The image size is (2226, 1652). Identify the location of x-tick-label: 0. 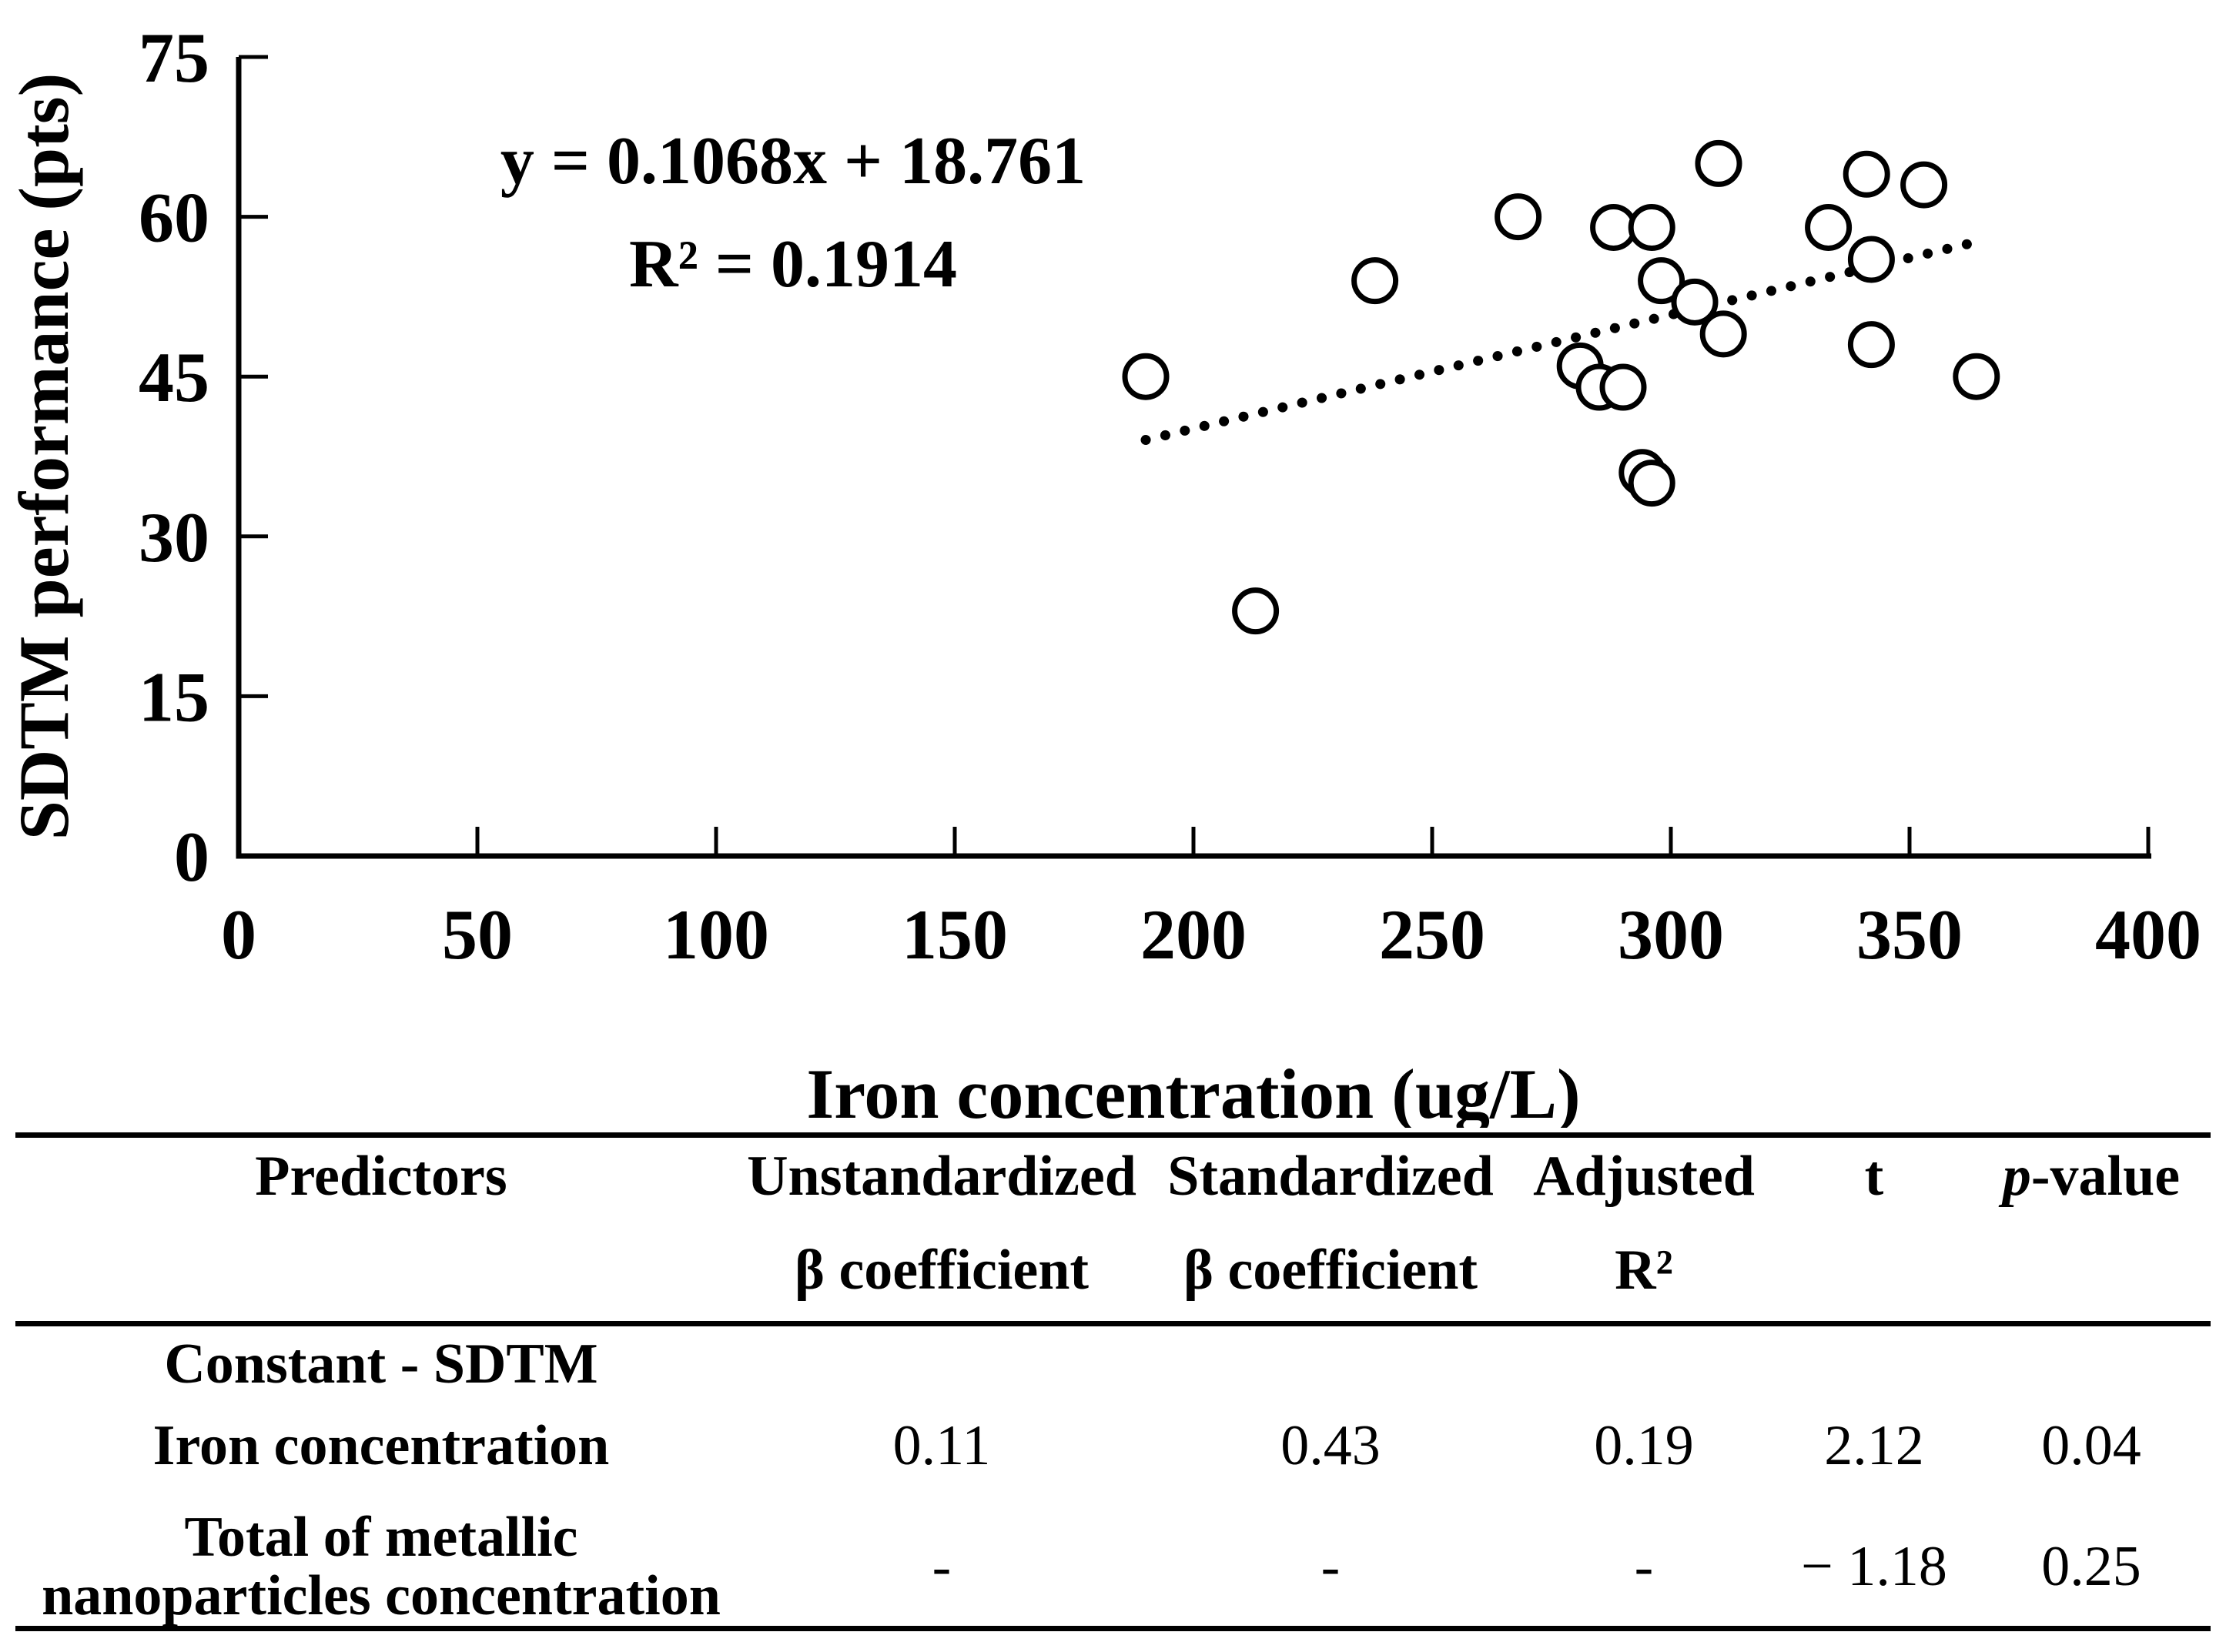
(238, 934).